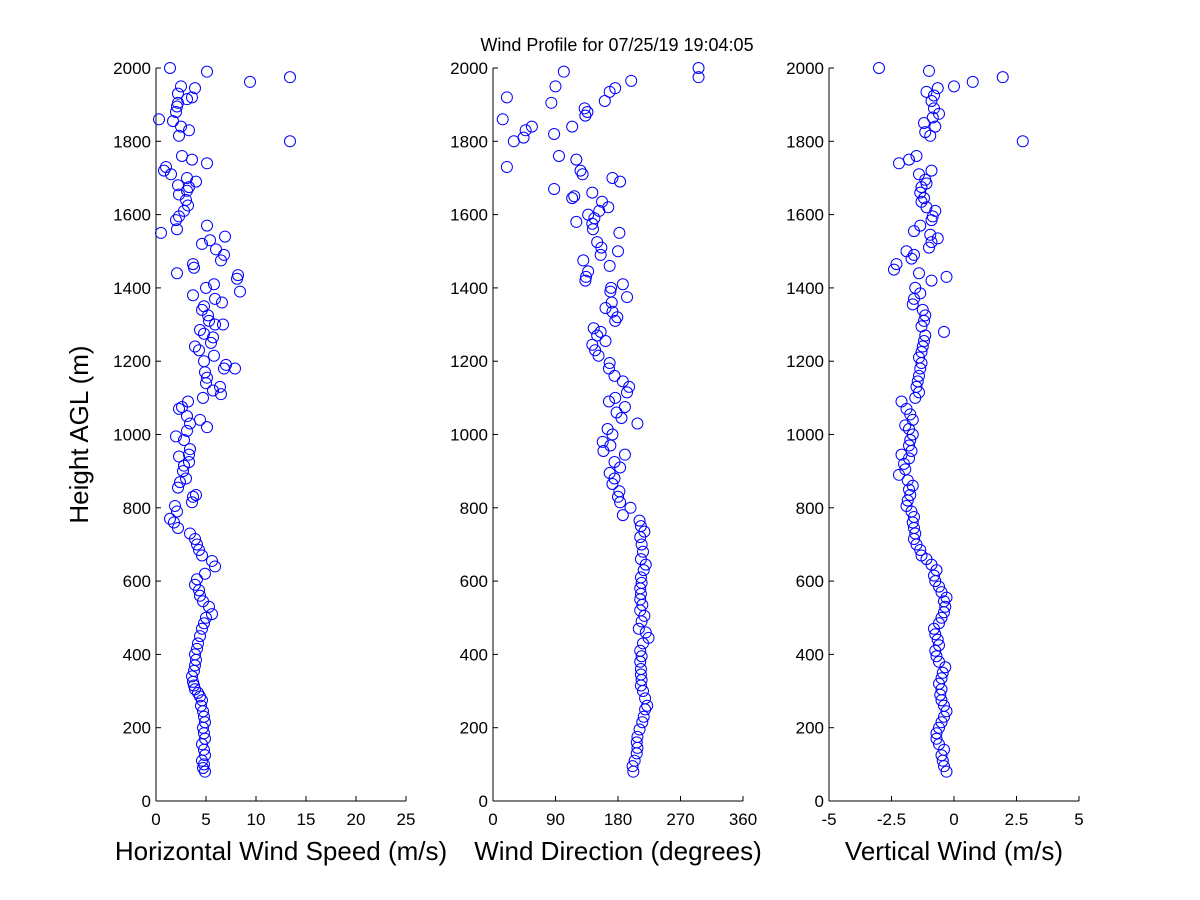  I want to click on y-tick-label: 0, so click(819, 801).